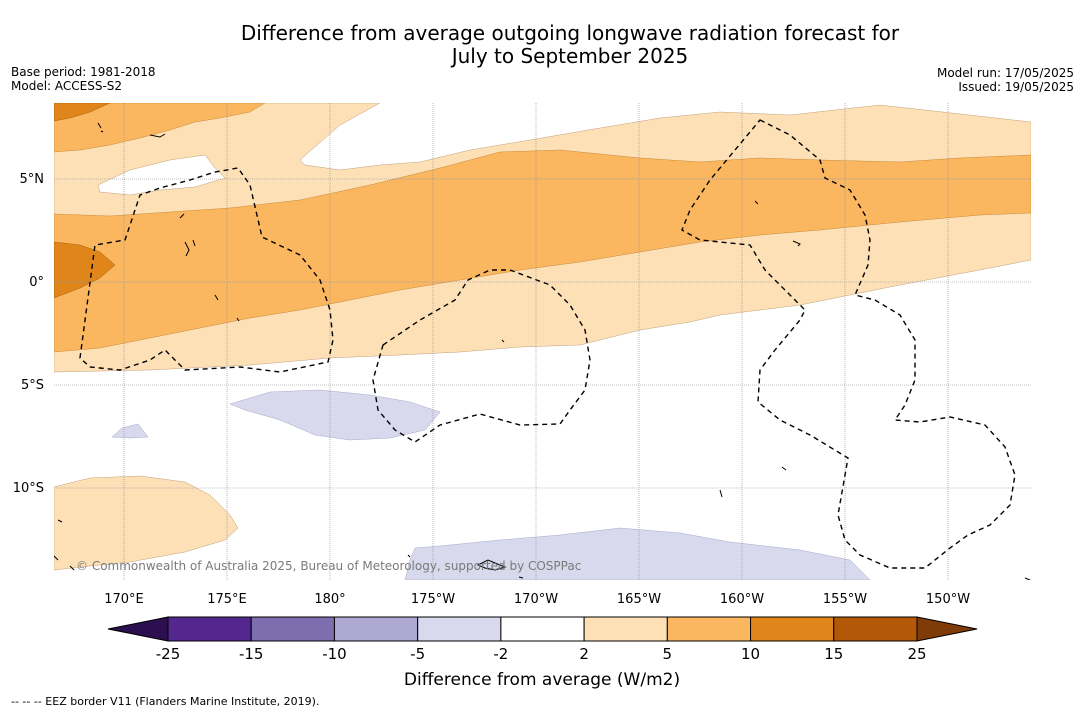 This screenshot has height=713, width=1085. What do you see at coordinates (542, 680) in the screenshot?
I see `colorbar-label: Difference from average (W/m2)` at bounding box center [542, 680].